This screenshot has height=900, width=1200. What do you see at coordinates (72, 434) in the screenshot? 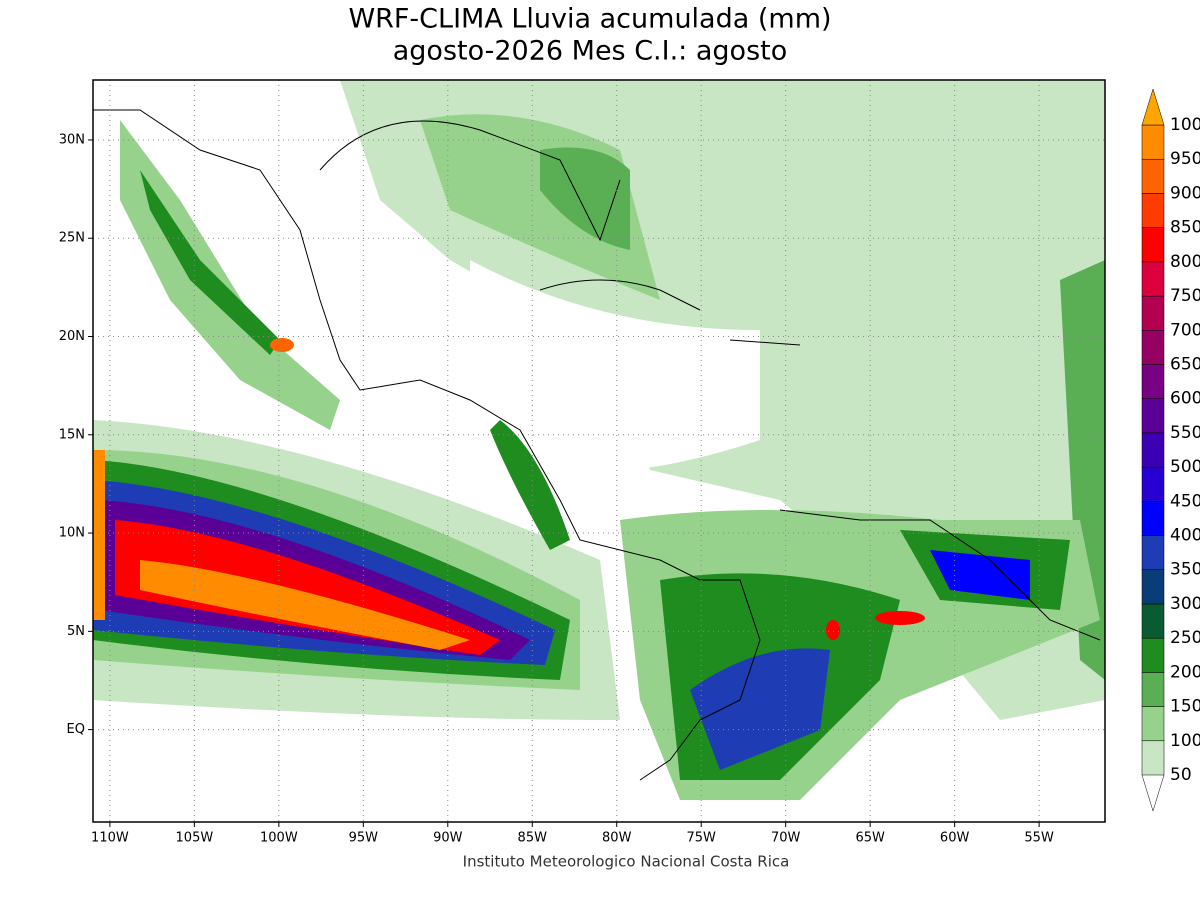
I see `y-tick-label: 15N` at bounding box center [72, 434].